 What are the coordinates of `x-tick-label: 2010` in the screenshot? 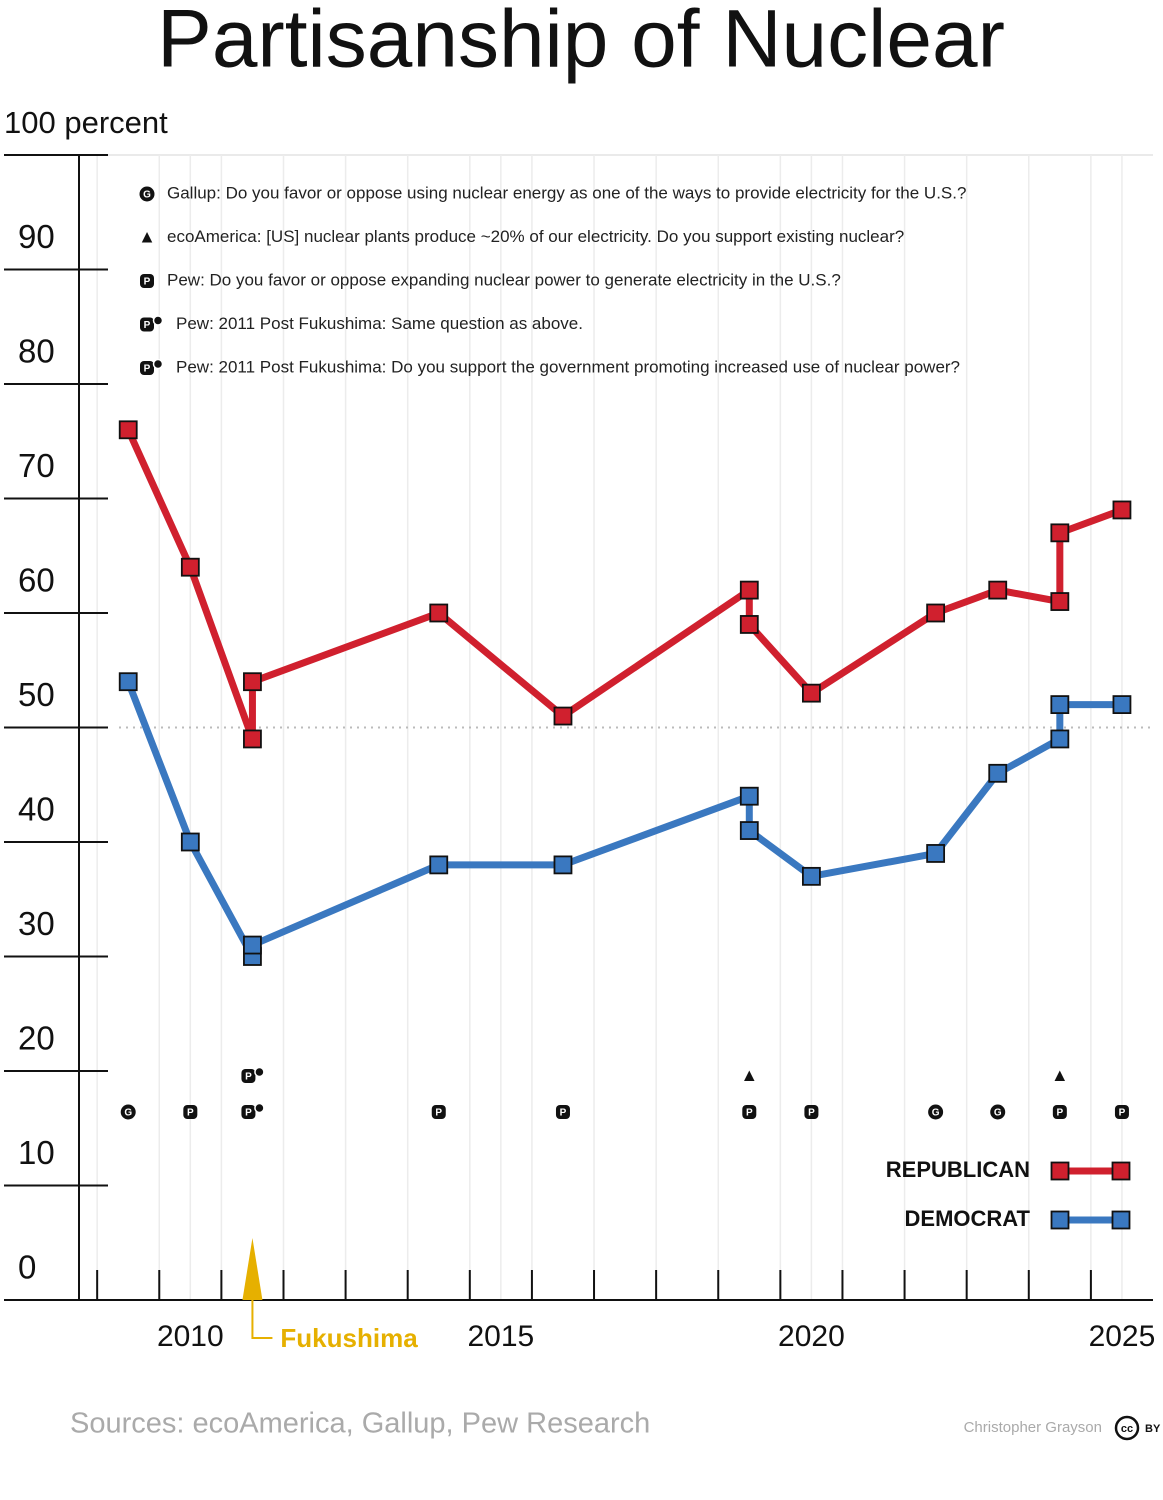 It's located at (190, 1336).